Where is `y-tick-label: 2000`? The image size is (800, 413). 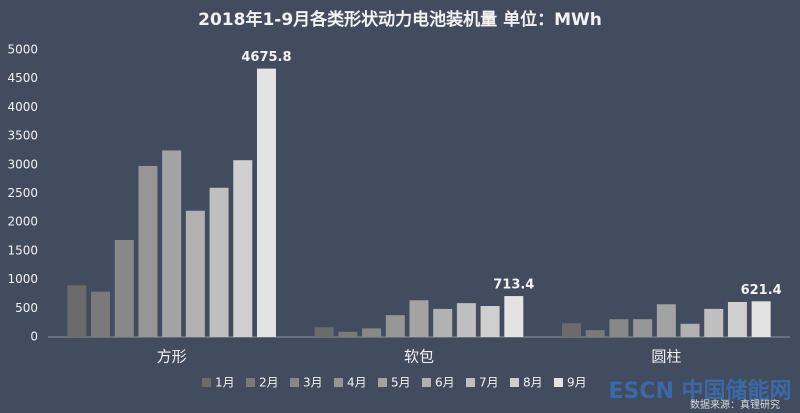 y-tick-label: 2000 is located at coordinates (22, 222).